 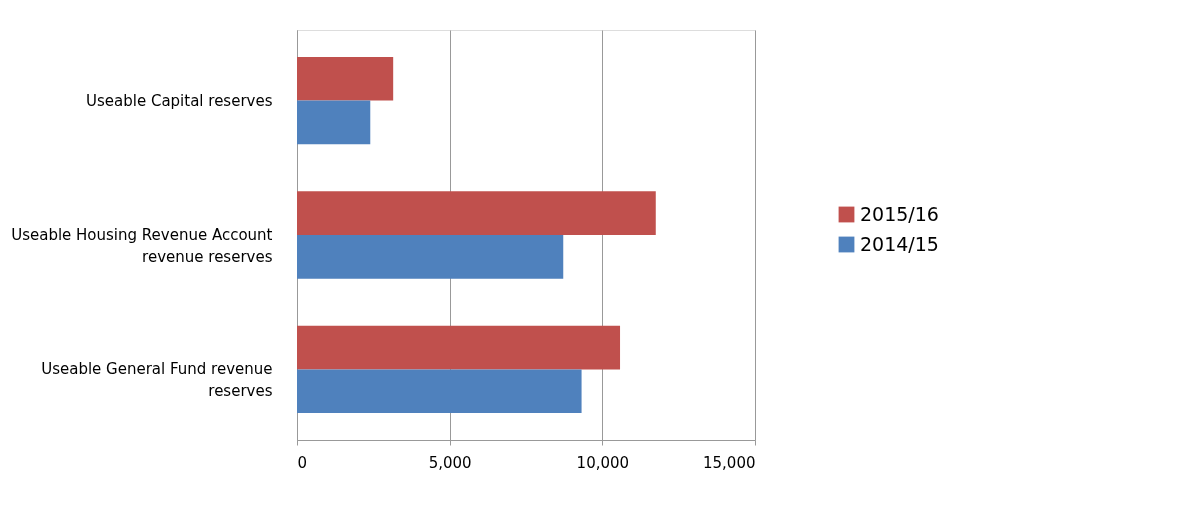 What do you see at coordinates (603, 462) in the screenshot?
I see `x-tick-label: 10,000` at bounding box center [603, 462].